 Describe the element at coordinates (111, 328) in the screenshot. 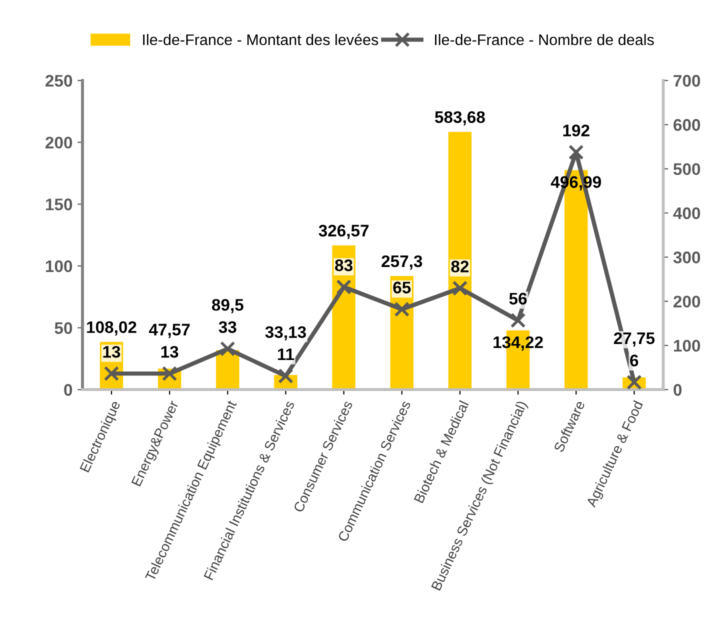

I see `data-label: 108,02` at that location.